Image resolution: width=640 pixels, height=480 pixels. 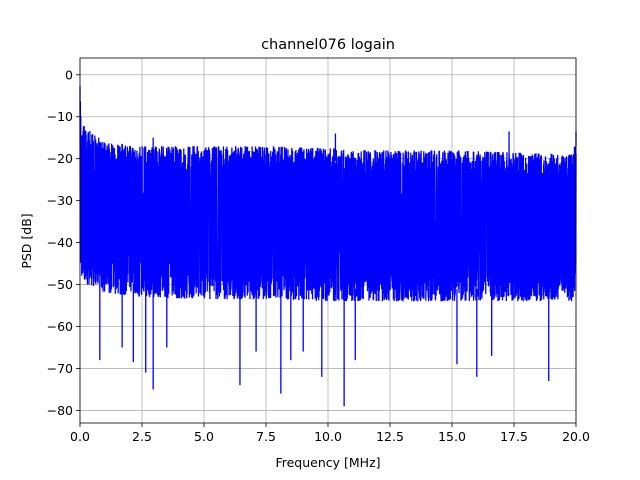 What do you see at coordinates (60, 242) in the screenshot?
I see `y-tick-label: −40` at bounding box center [60, 242].